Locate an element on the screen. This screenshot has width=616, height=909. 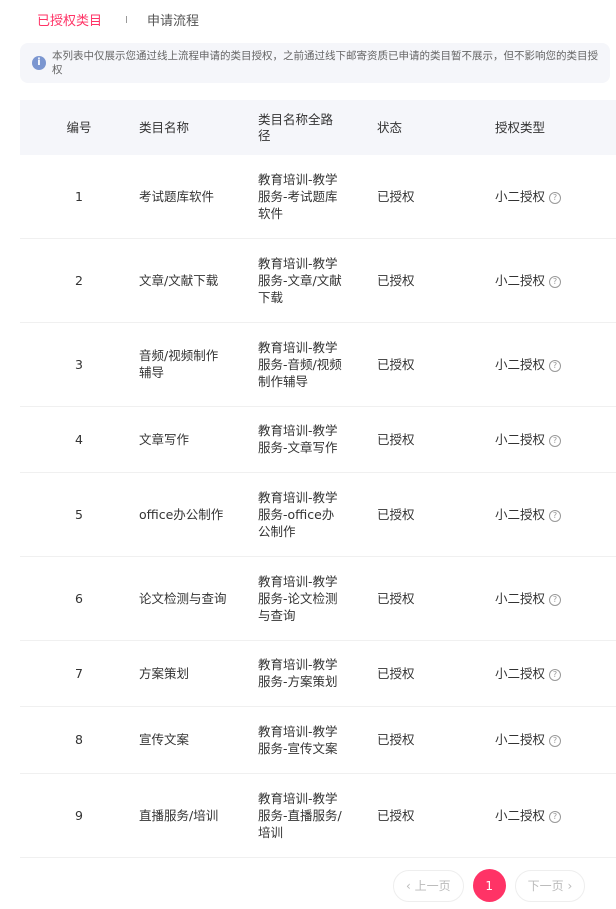
table-row: 7 方案策划 教育培训-教学服务-方案策划 已授权 小二授权? is located at coordinates (318, 673).